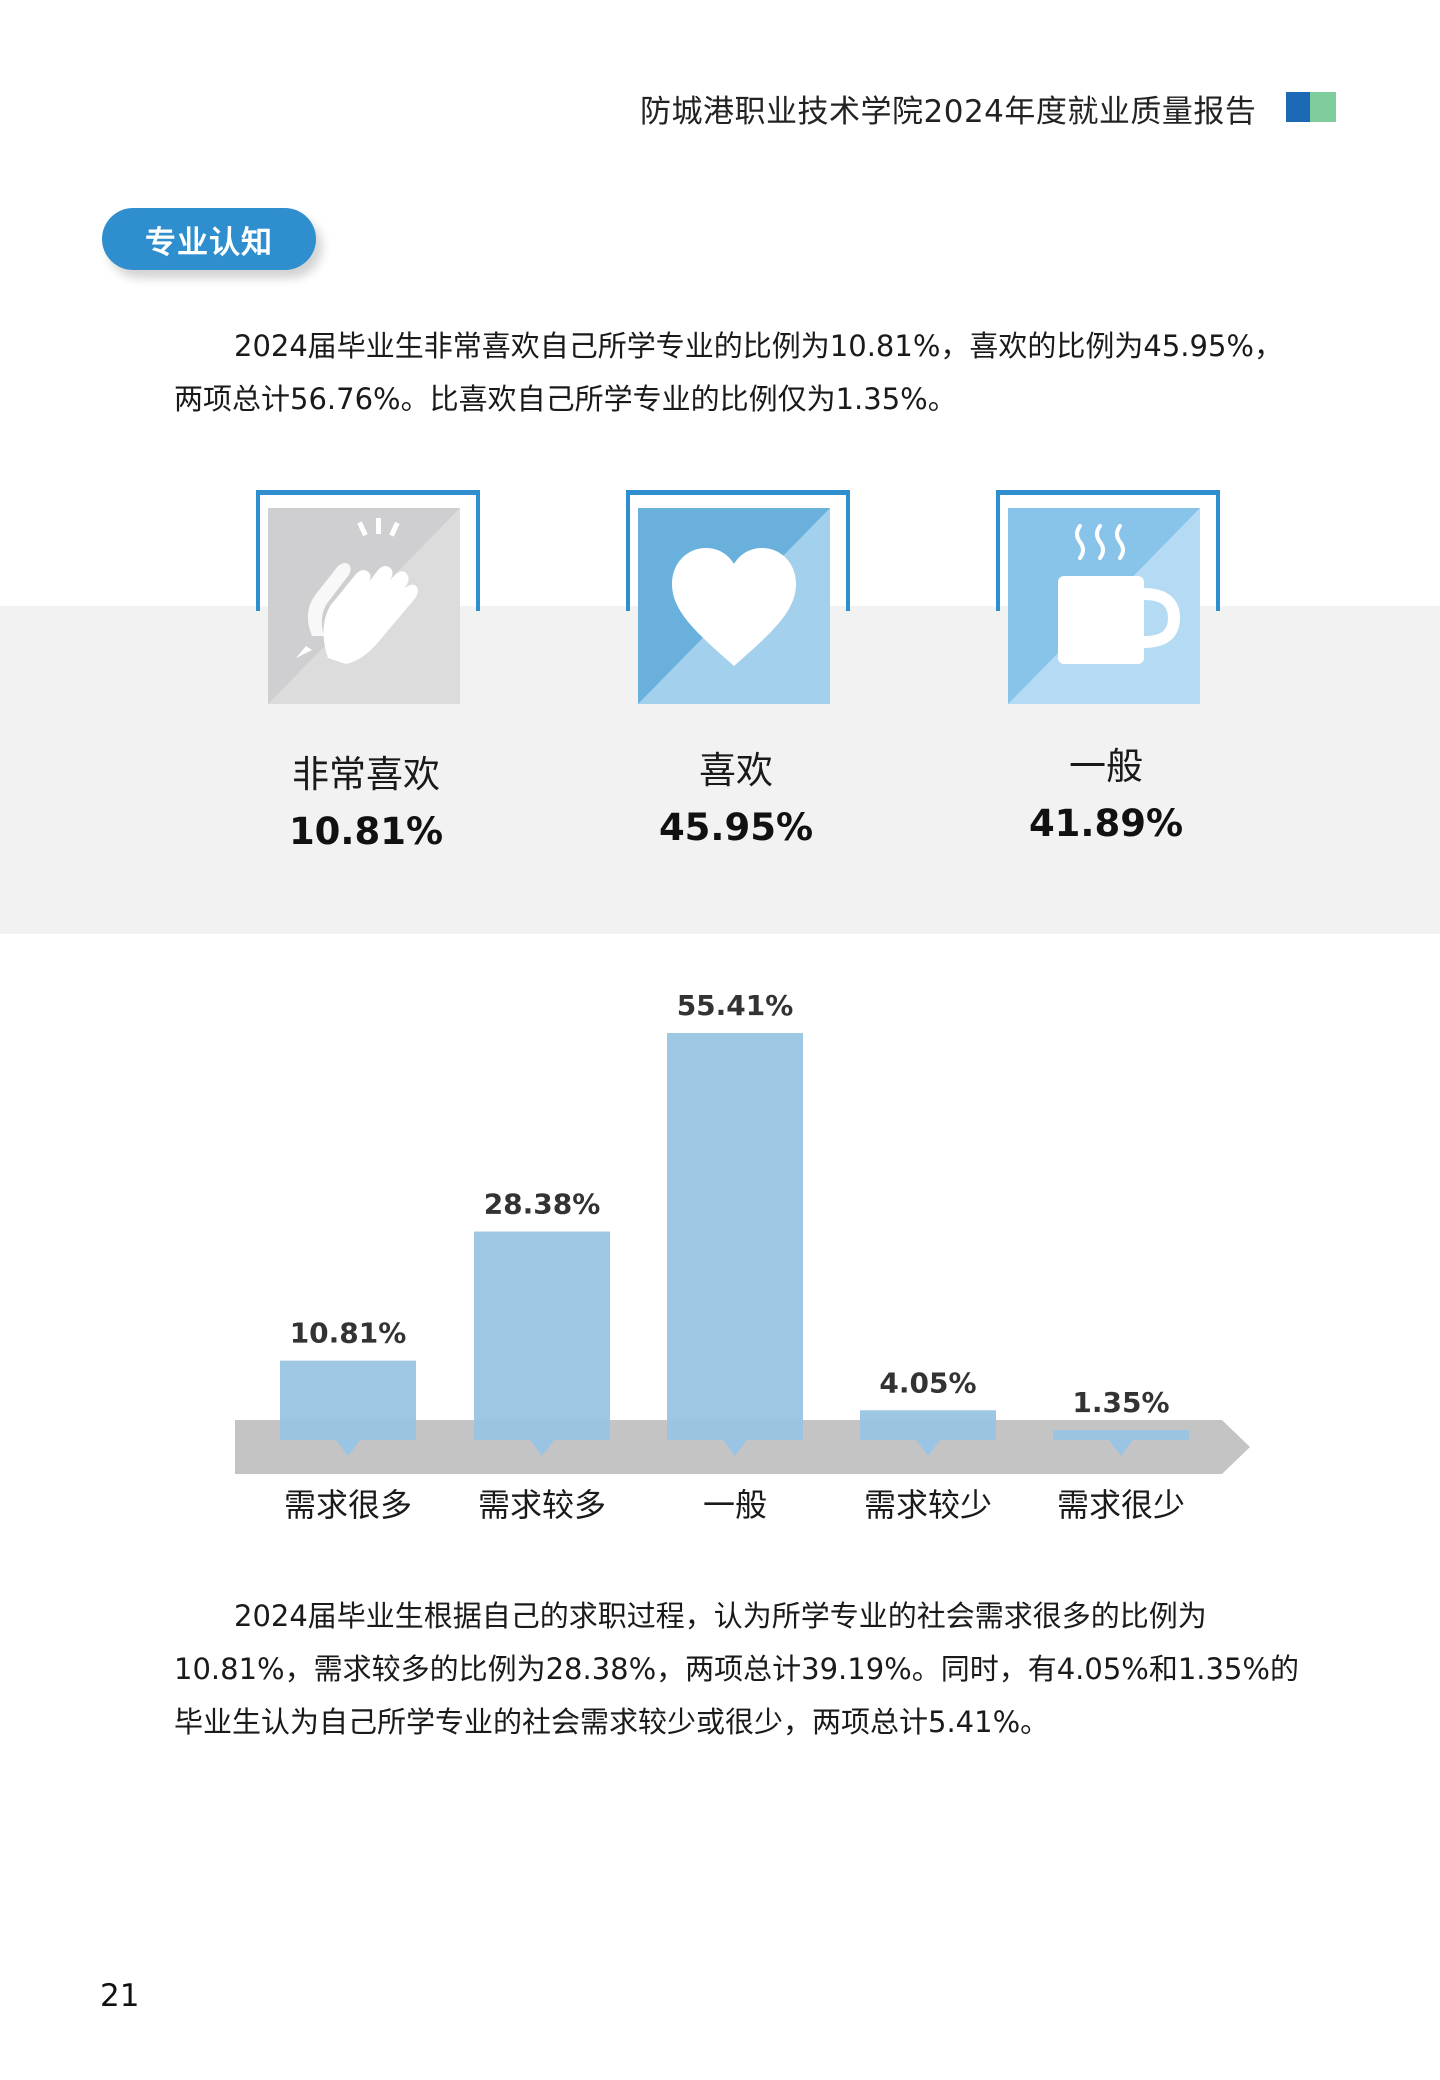 This screenshot has height=2080, width=1440. I want to click on card-label: 喜欢, so click(736, 770).